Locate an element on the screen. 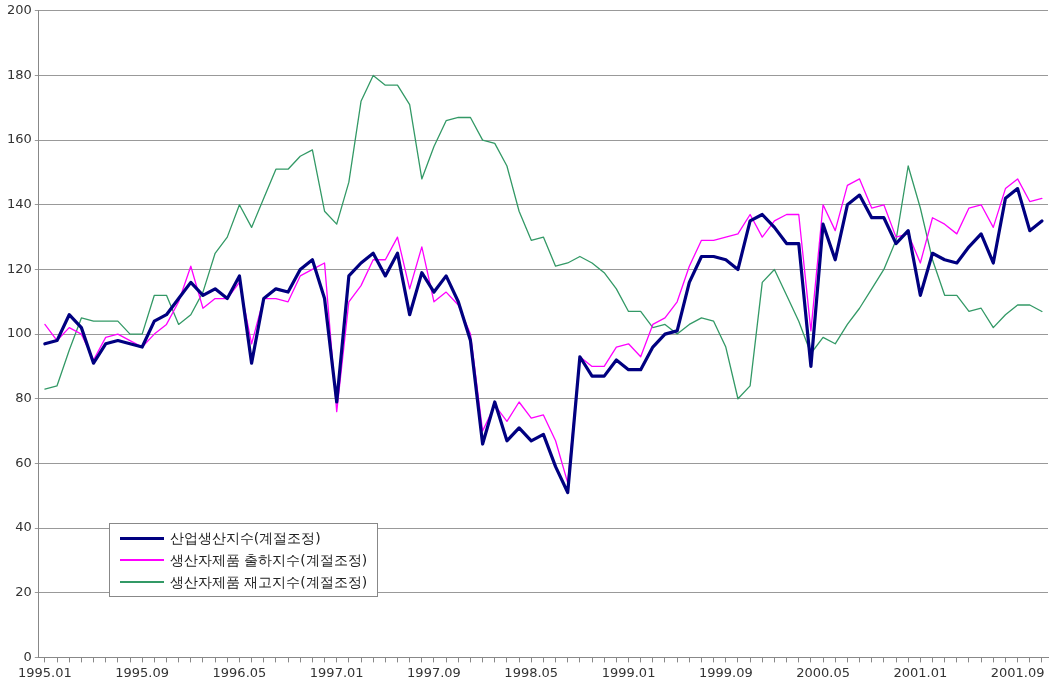 The image size is (1058, 690). legend-label: 생산자제품 출하지수(계절조정) is located at coordinates (268, 561).